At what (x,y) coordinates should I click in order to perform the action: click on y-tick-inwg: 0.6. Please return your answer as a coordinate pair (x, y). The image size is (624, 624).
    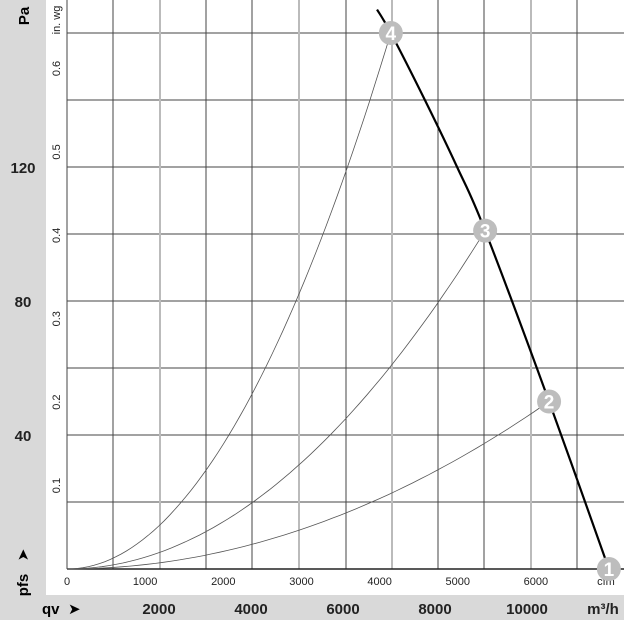
    Looking at the image, I should click on (57, 68).